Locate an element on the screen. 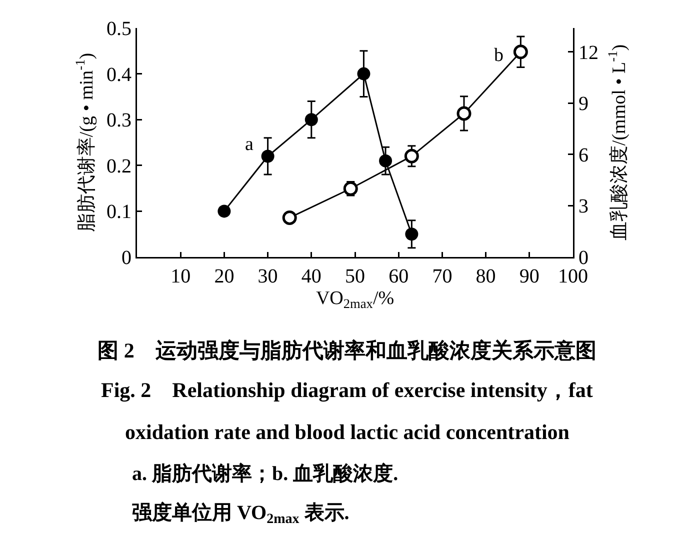 This screenshot has height=536, width=694. x-tick-label: 40 is located at coordinates (311, 277).